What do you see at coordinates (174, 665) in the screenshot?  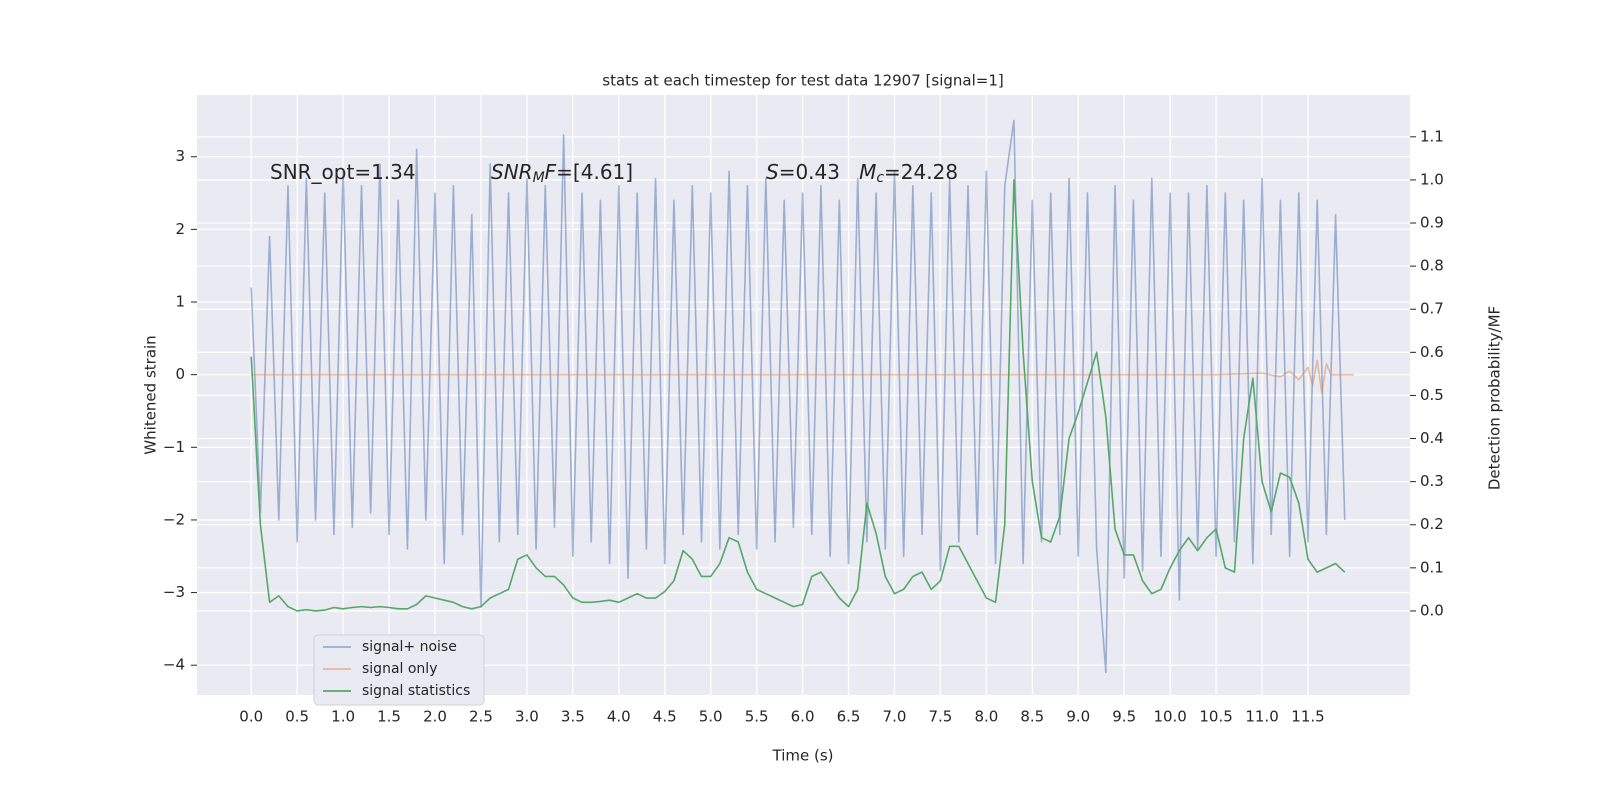 I see `y-tick-label: −4` at bounding box center [174, 665].